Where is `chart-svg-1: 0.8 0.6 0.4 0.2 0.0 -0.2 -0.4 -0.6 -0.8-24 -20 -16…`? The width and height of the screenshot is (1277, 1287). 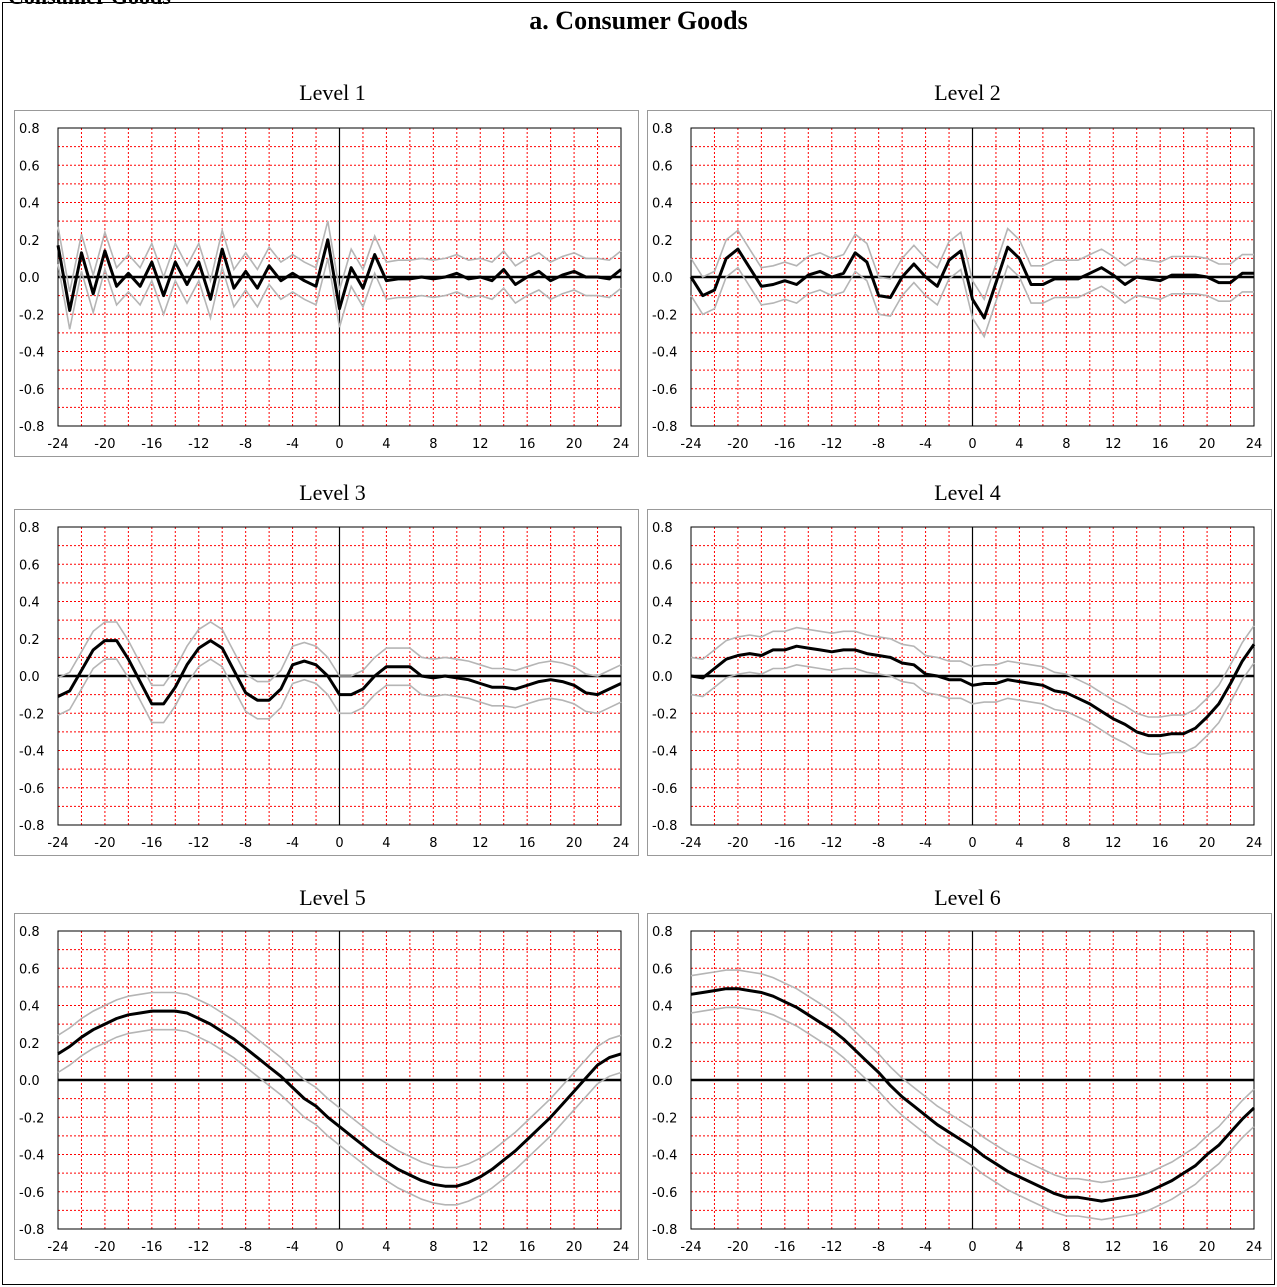 chart-svg-1: 0.8 0.6 0.4 0.2 0.0 -0.2 -0.4 -0.6 -0.8-24 -20 -16… is located at coordinates (324, 287).